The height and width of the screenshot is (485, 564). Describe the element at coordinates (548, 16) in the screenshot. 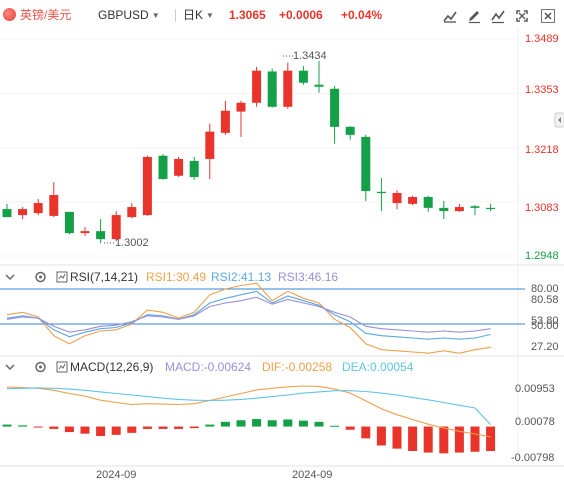

I see `close-icon` at that location.